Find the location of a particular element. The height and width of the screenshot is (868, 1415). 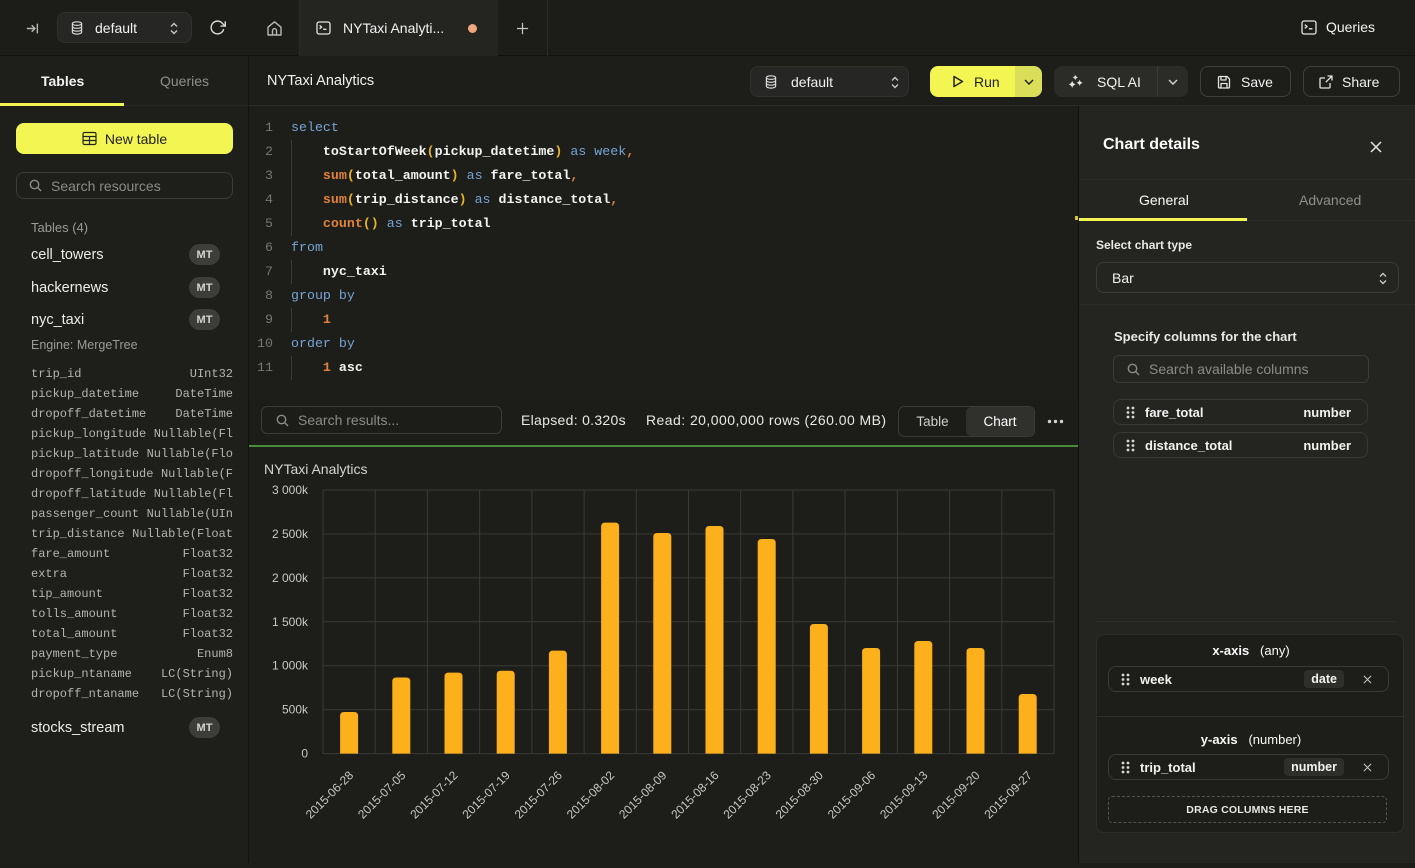

svg-text: 2015-07-26 is located at coordinates (539, 795).